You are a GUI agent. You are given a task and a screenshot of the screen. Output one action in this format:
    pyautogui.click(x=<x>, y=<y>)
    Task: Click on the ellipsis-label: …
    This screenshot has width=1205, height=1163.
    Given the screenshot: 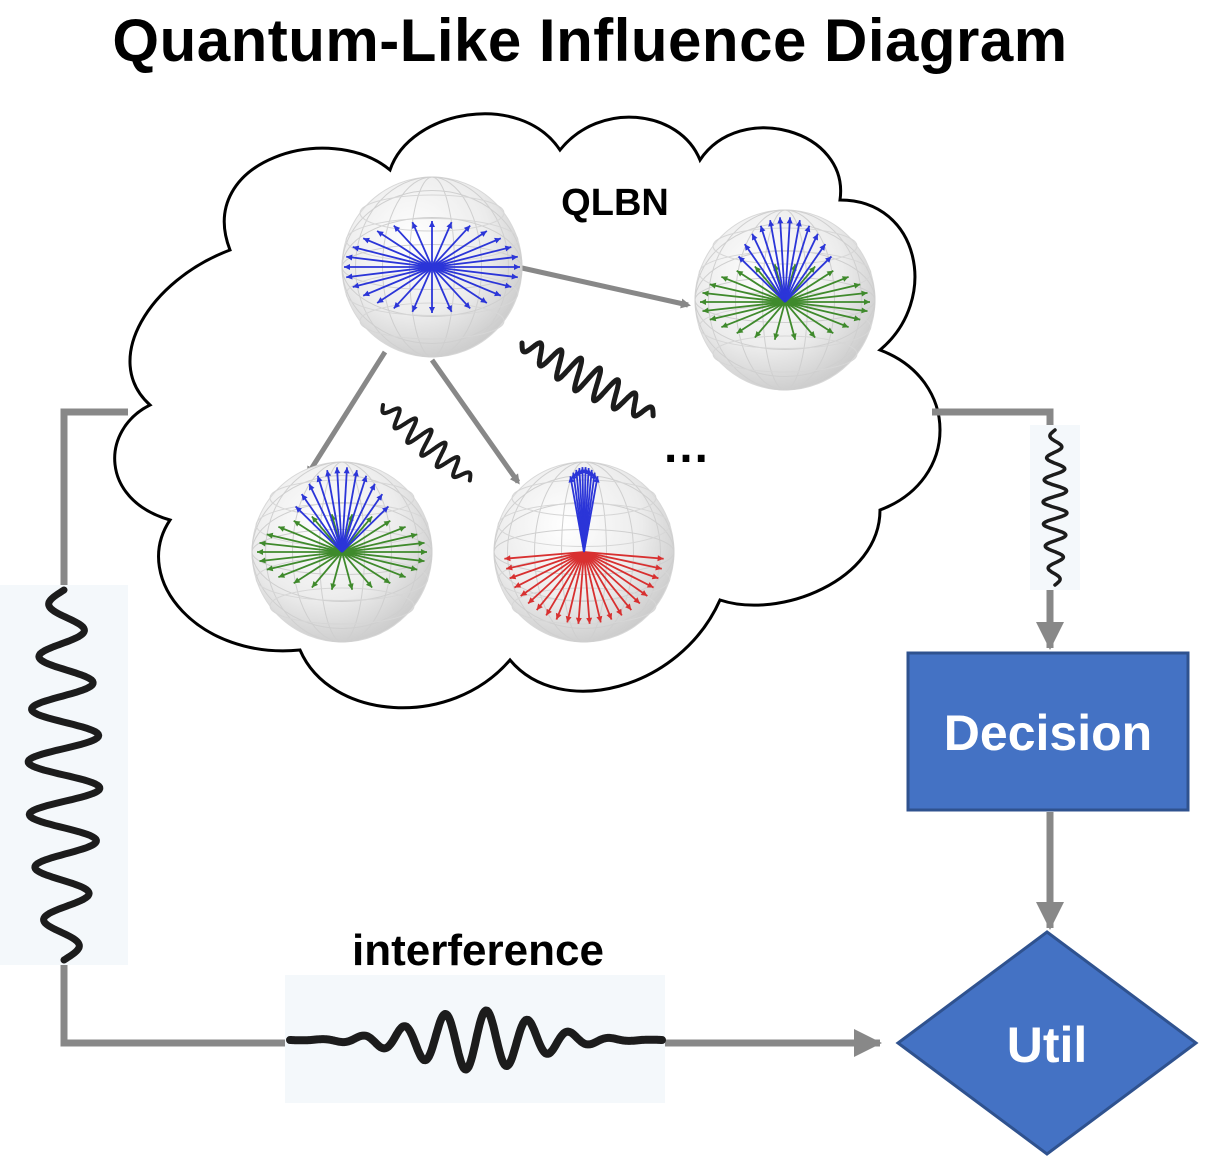 What is the action you would take?
    pyautogui.click(x=686, y=446)
    